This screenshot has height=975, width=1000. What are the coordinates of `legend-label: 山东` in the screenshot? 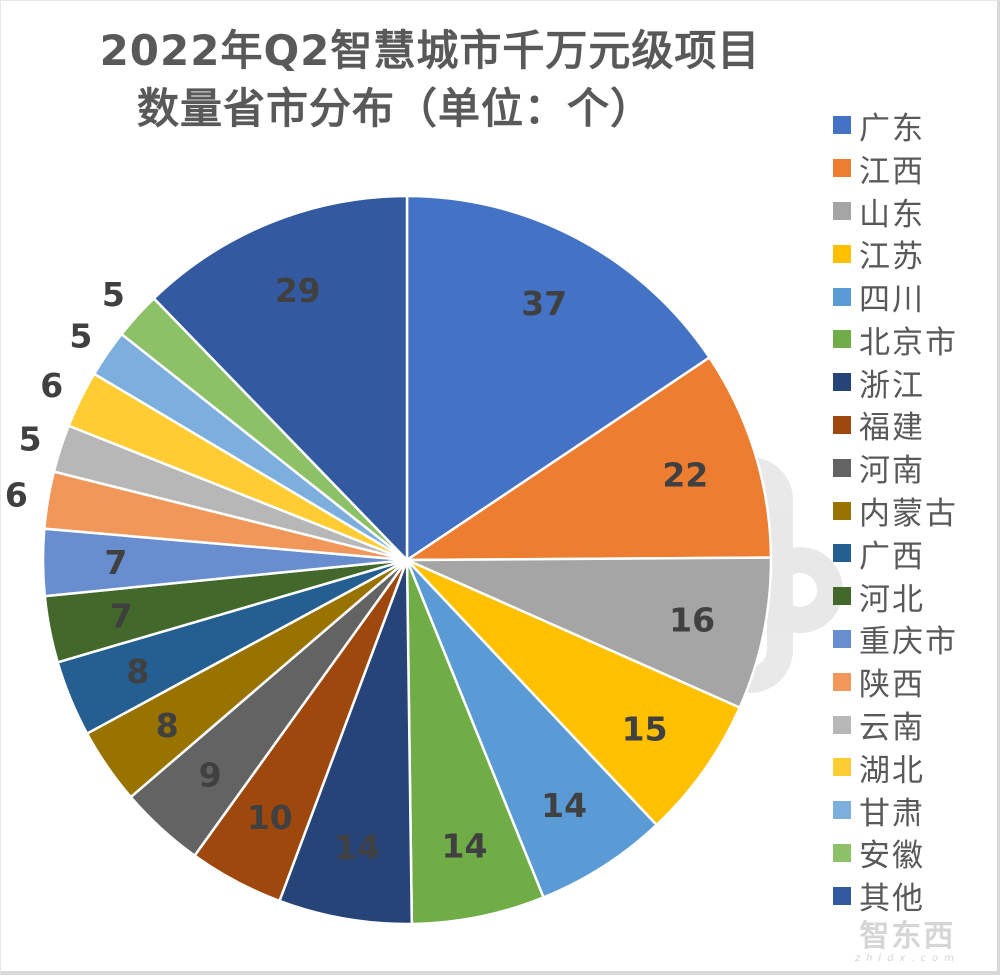 It's located at (892, 214).